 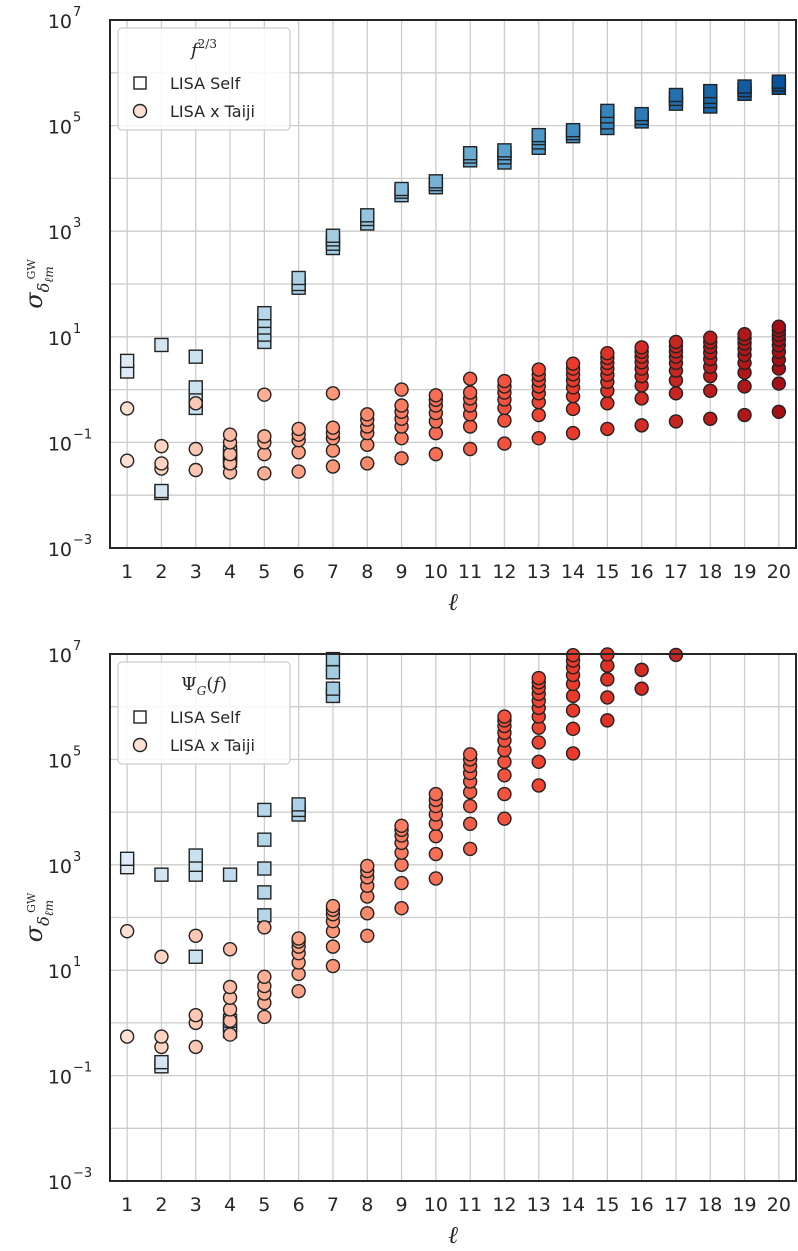 I want to click on x-tick-label: 4, so click(x=230, y=1205).